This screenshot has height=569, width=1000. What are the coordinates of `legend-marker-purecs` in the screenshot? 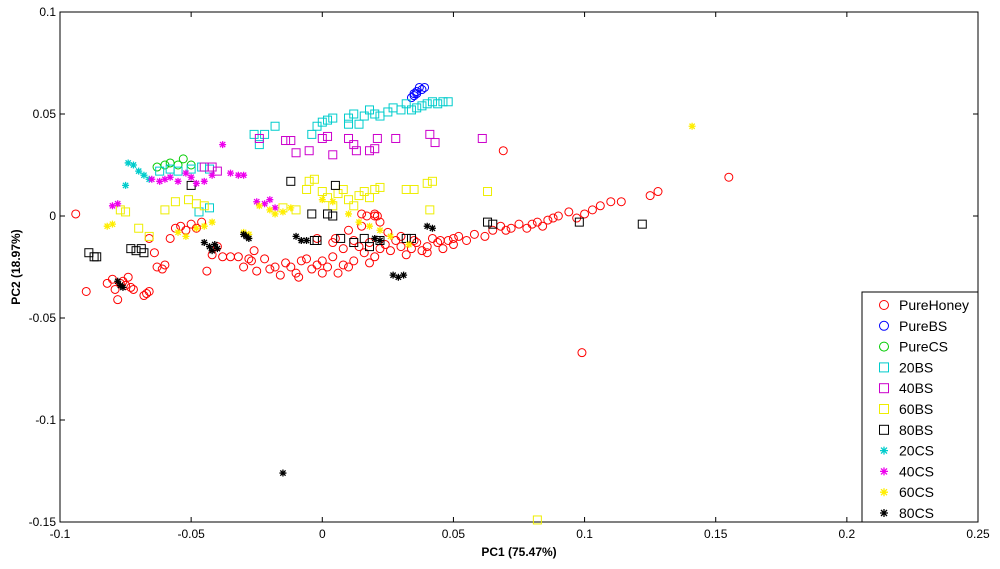 It's located at (884, 346).